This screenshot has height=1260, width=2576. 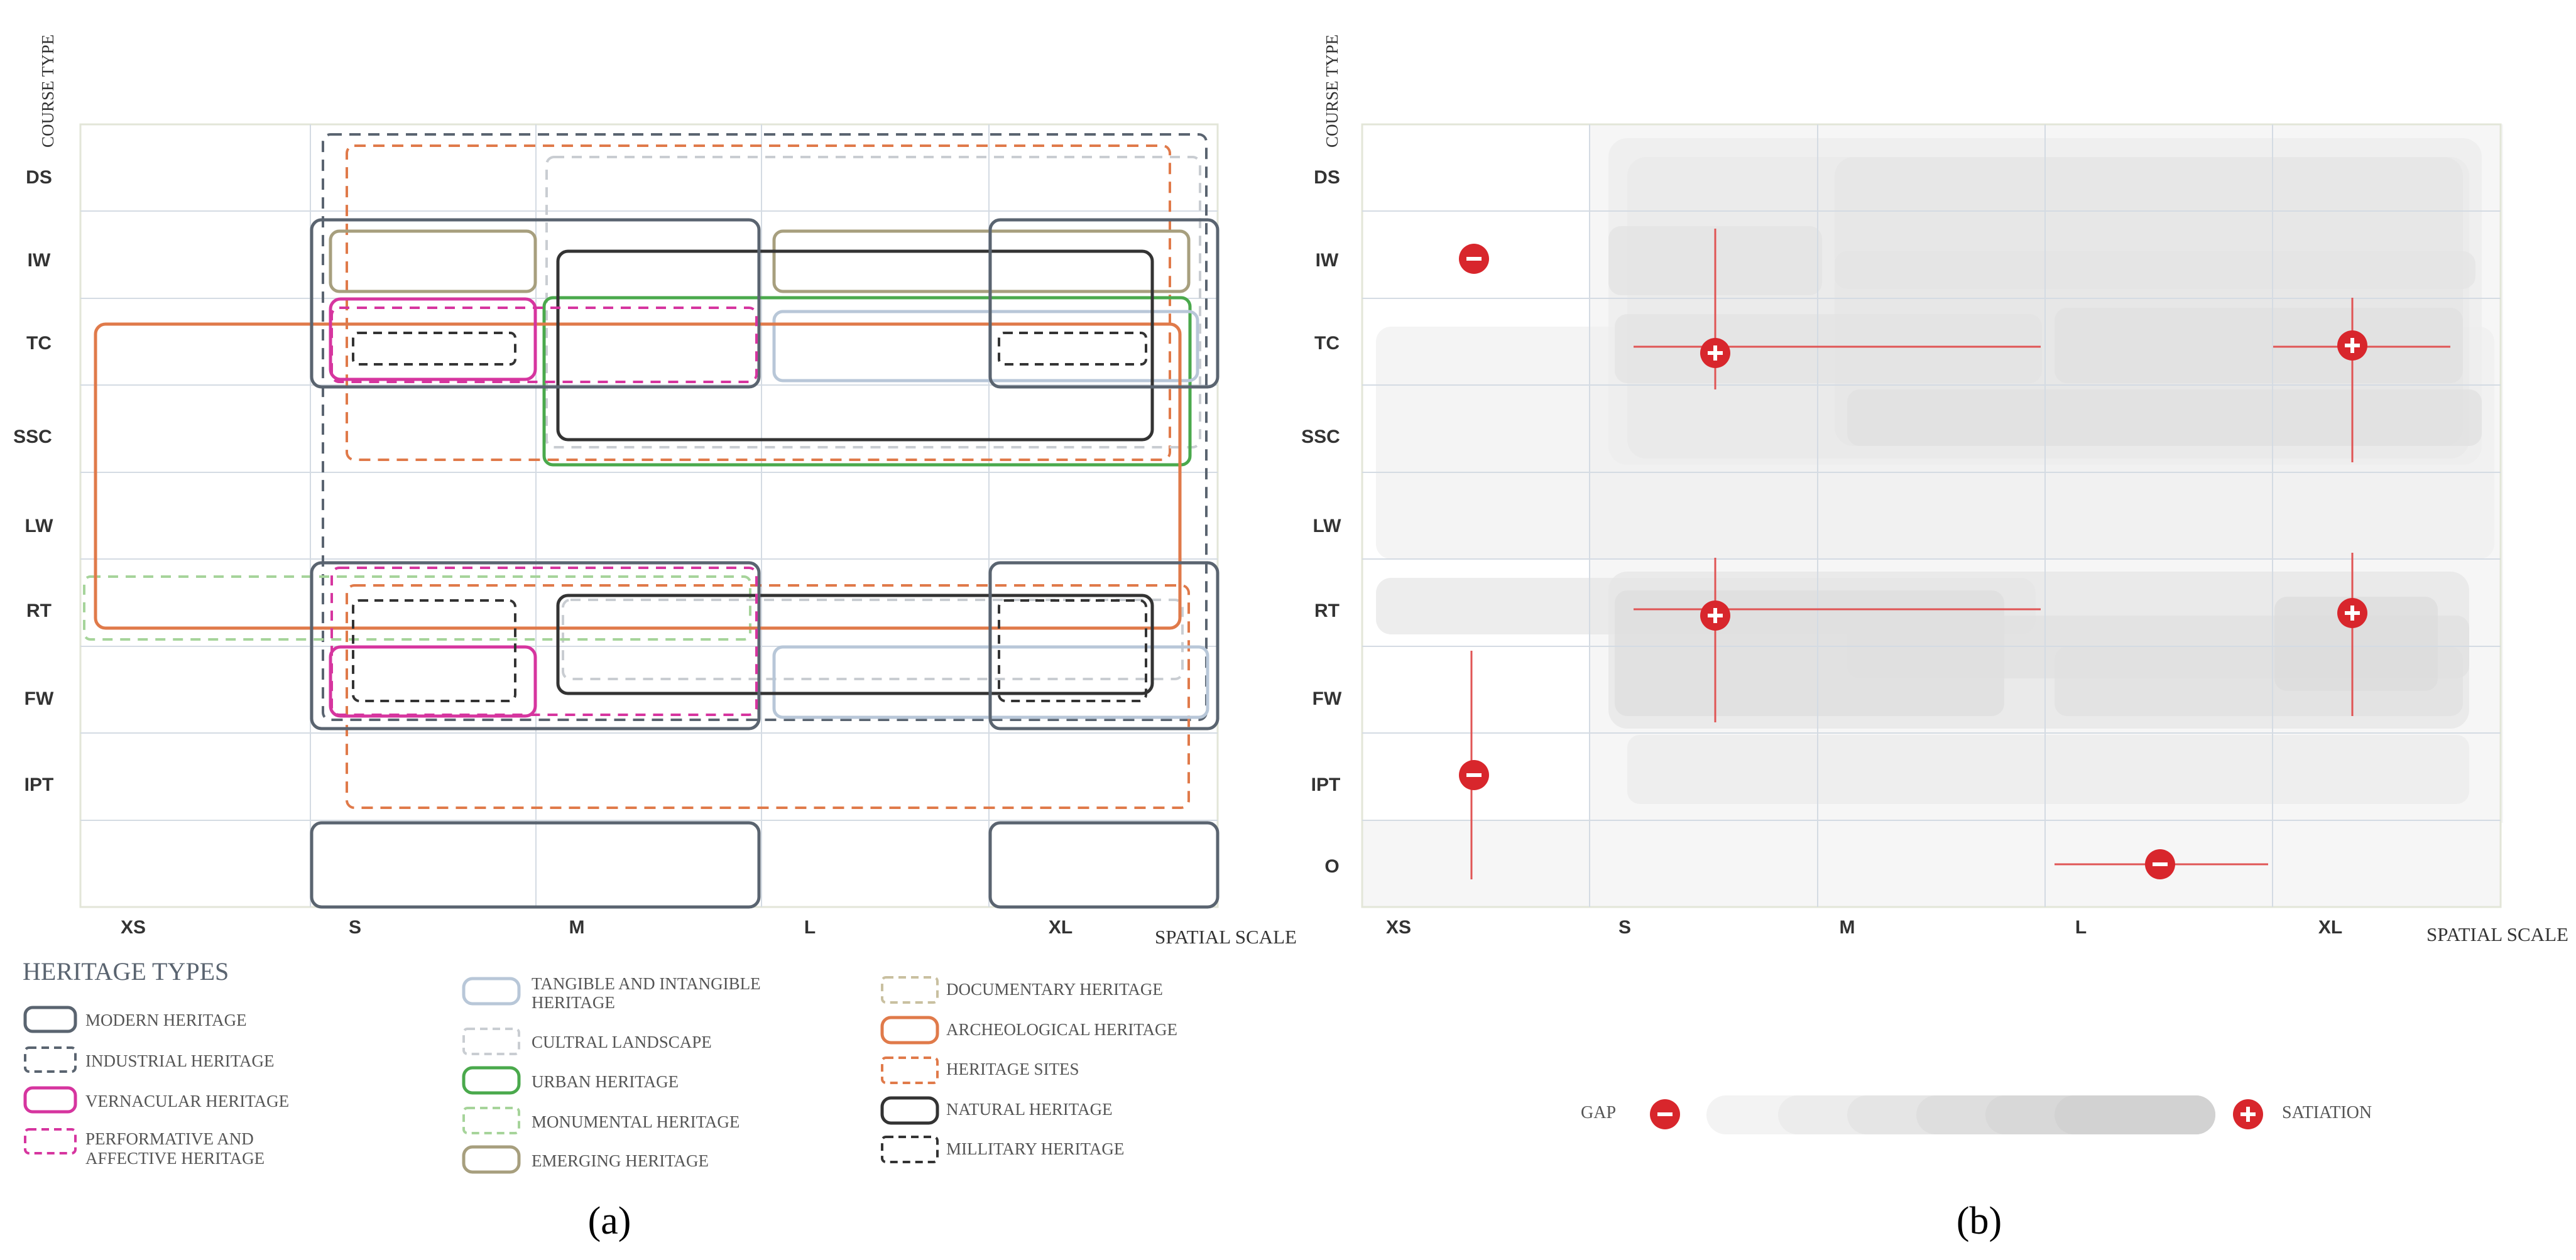 What do you see at coordinates (180, 1060) in the screenshot?
I see `legend-label: INDUSTRIAL HERITAGE` at bounding box center [180, 1060].